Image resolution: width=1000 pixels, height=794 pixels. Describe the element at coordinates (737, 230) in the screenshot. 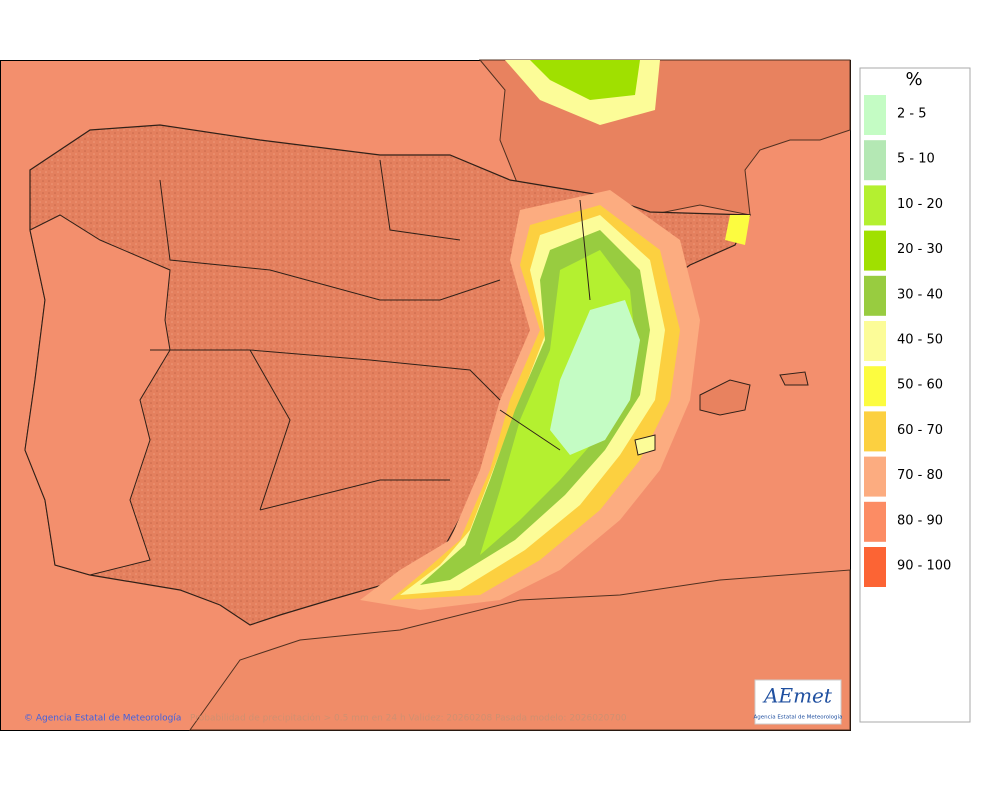

I see `band-ne` at that location.